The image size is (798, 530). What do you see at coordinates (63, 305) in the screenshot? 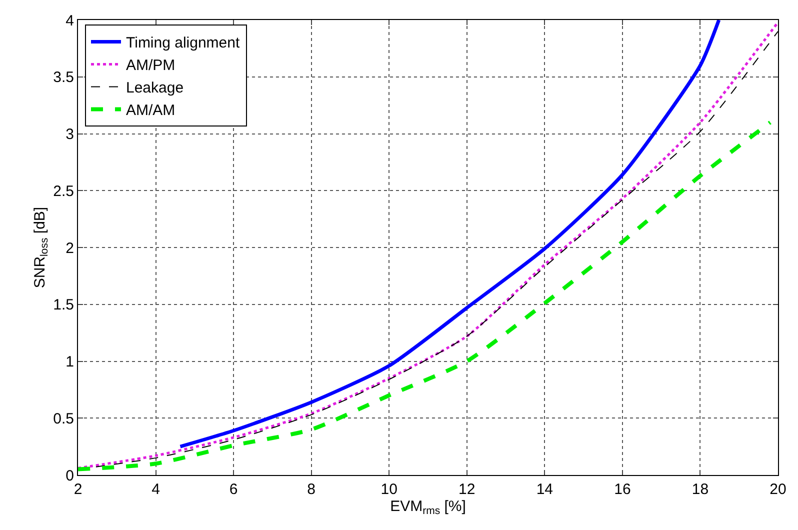
I see `y-tick-label: 1.5` at bounding box center [63, 305].